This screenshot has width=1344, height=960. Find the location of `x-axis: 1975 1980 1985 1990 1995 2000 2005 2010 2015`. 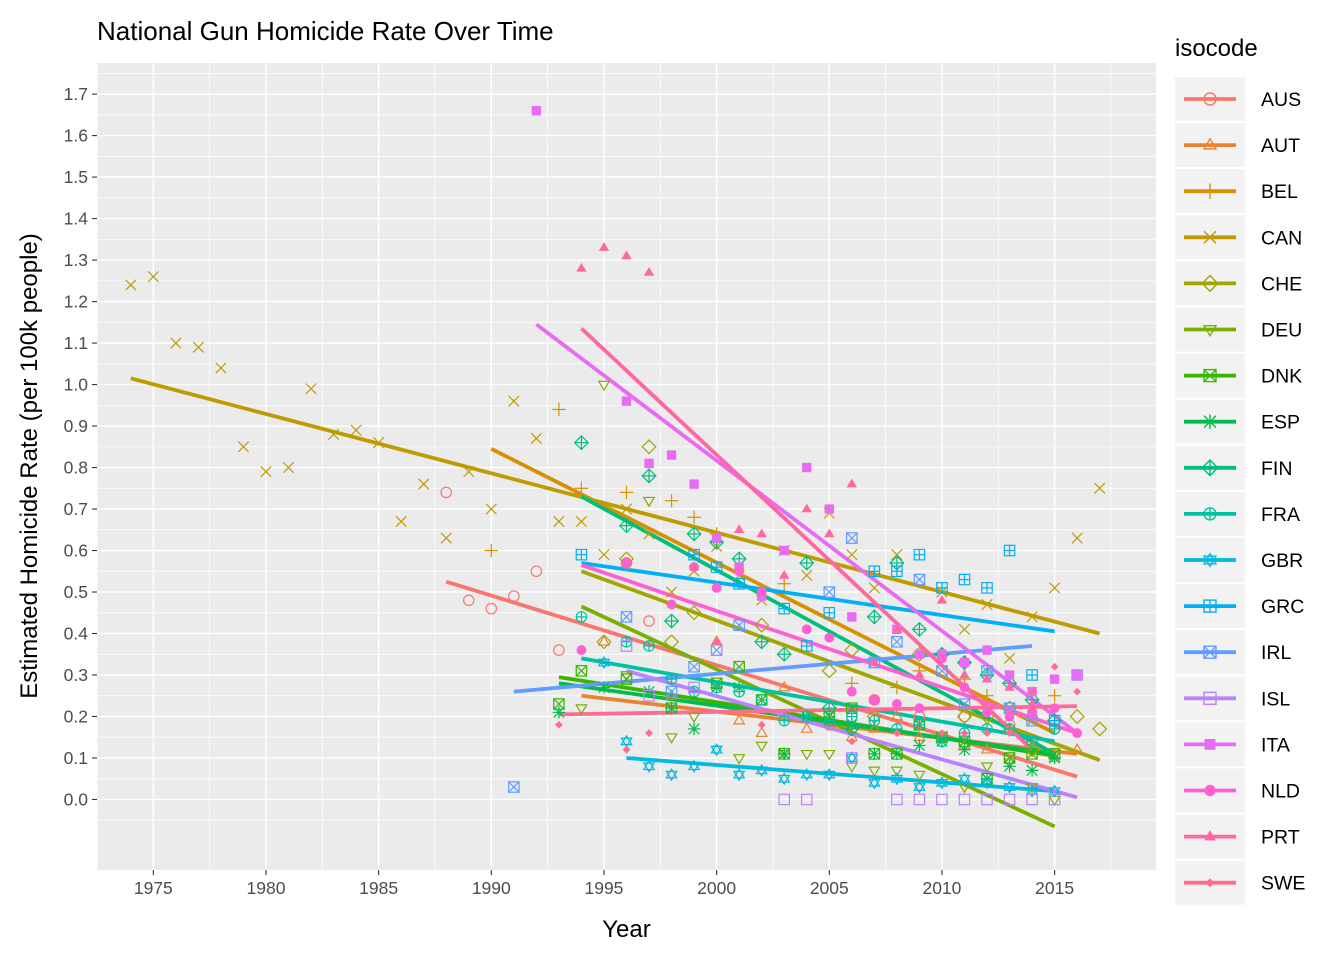

x-axis: 1975 1980 1985 1990 1995 2000 2005 2010 2015 is located at coordinates (604, 884).